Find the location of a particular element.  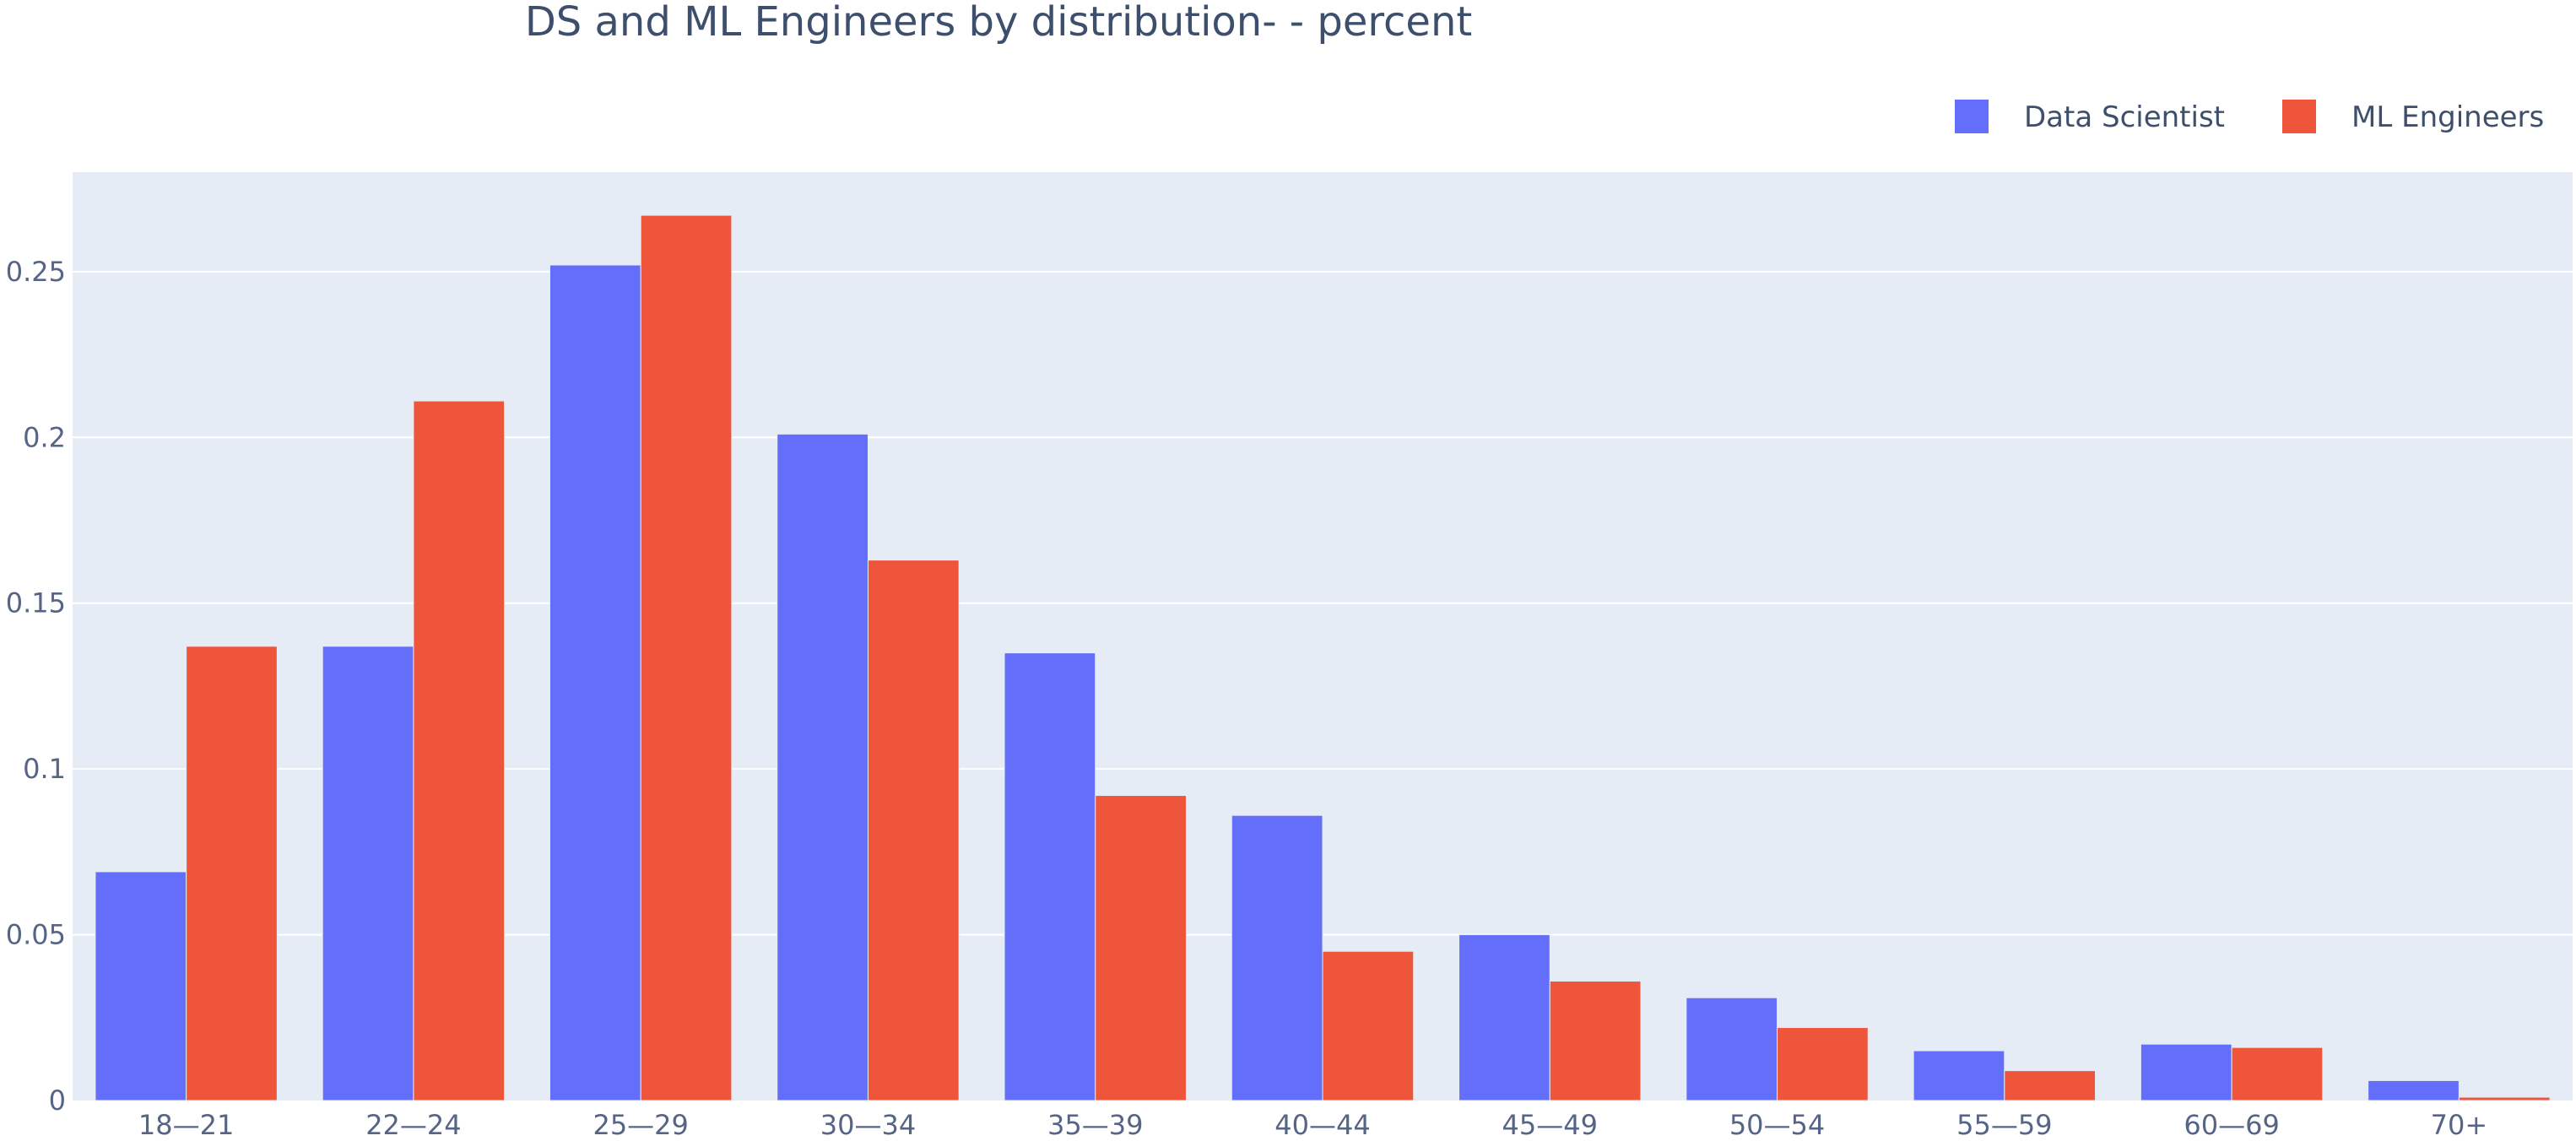

y-tick-label: 0.05 is located at coordinates (36, 935).